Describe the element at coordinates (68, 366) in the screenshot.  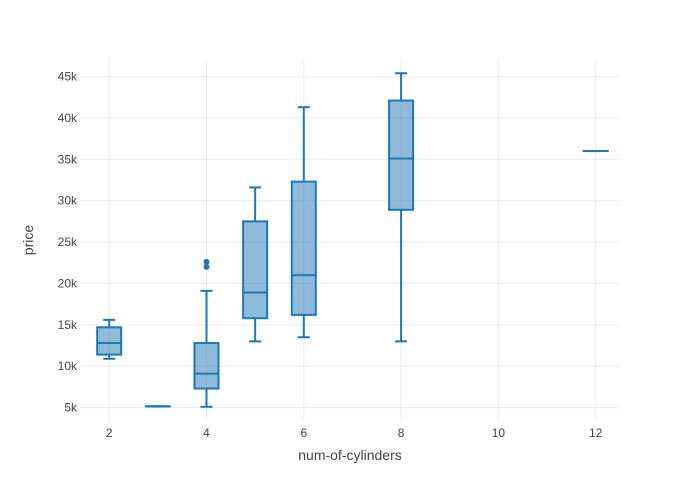
I see `y-tick-label: 10k` at that location.